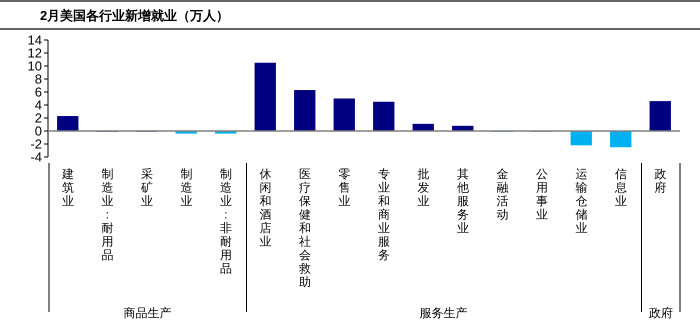 This screenshot has width=700, height=326. Describe the element at coordinates (226, 221) in the screenshot. I see `x-tick-label: 制造业:非耐用品` at that location.